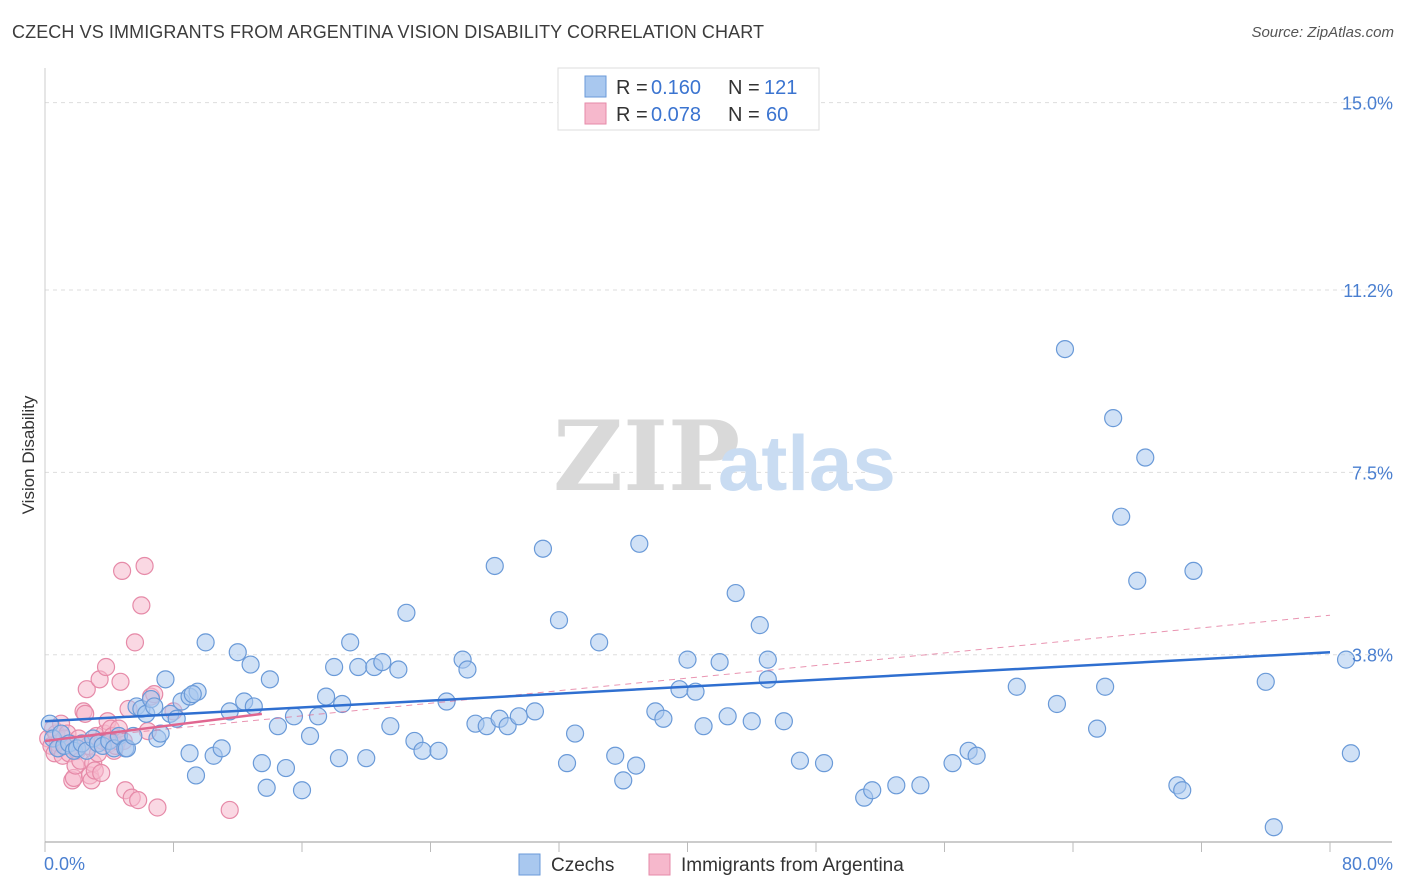  Describe the element at coordinates (659, 864) in the screenshot. I see `bottom-legend-swatch-argentina` at that location.